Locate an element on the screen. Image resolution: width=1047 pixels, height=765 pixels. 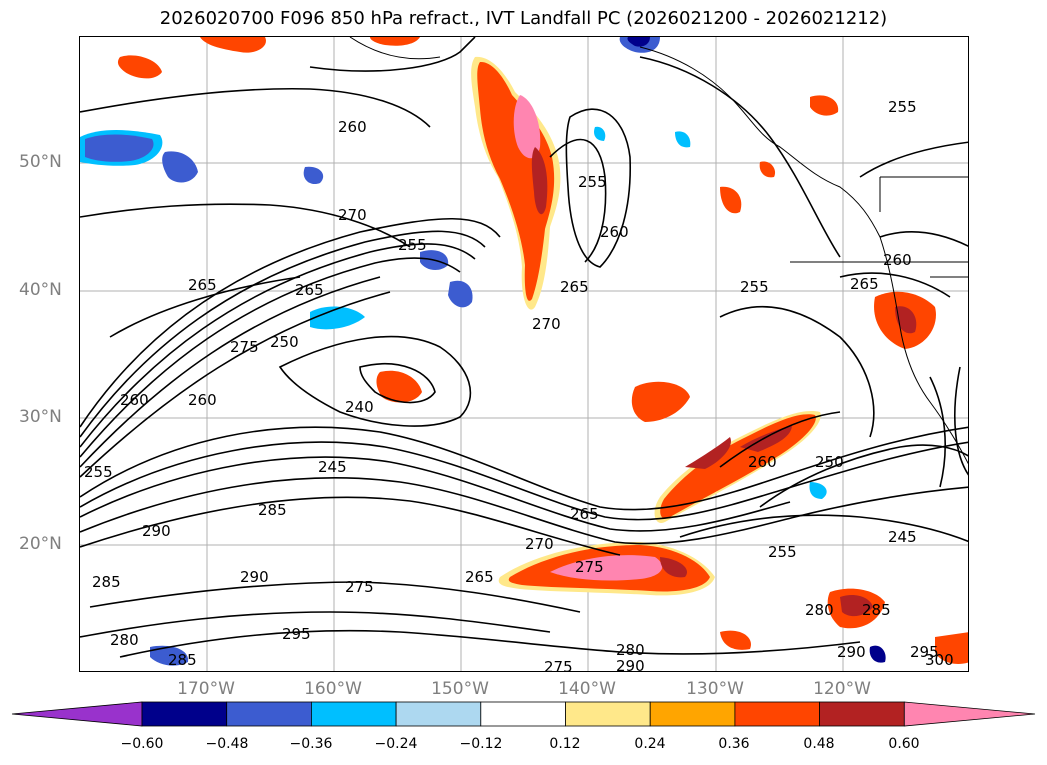
lon-label-160w: 160°W is located at coordinates (333, 689).